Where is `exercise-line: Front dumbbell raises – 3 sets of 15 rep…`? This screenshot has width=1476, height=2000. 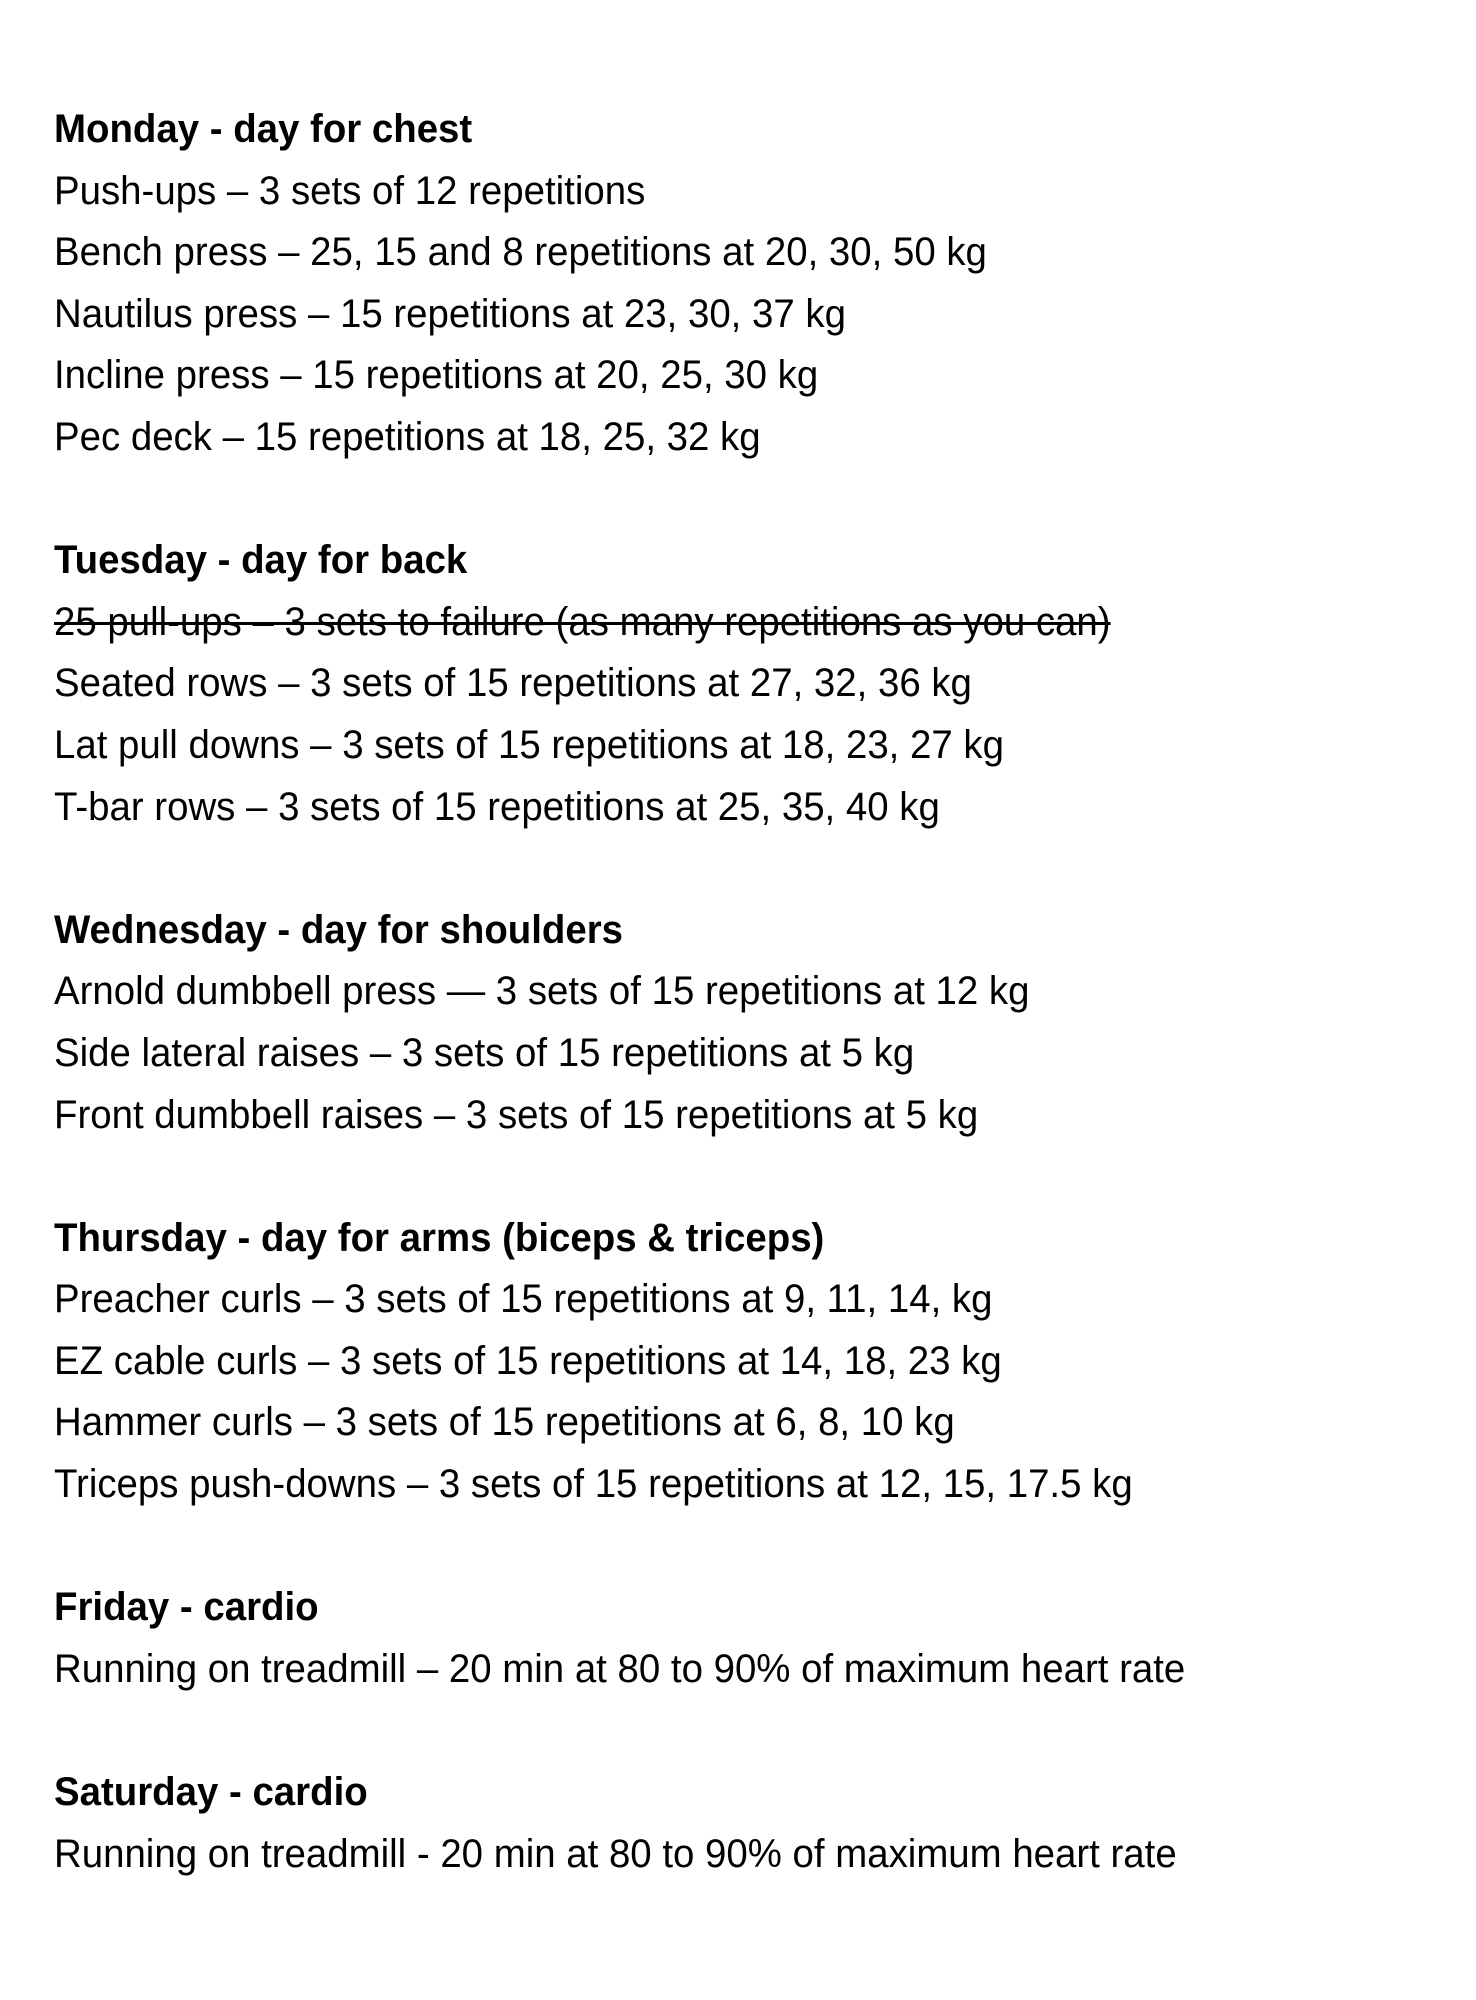
exercise-line: Front dumbbell raises – 3 sets of 15 rep… is located at coordinates (516, 1114).